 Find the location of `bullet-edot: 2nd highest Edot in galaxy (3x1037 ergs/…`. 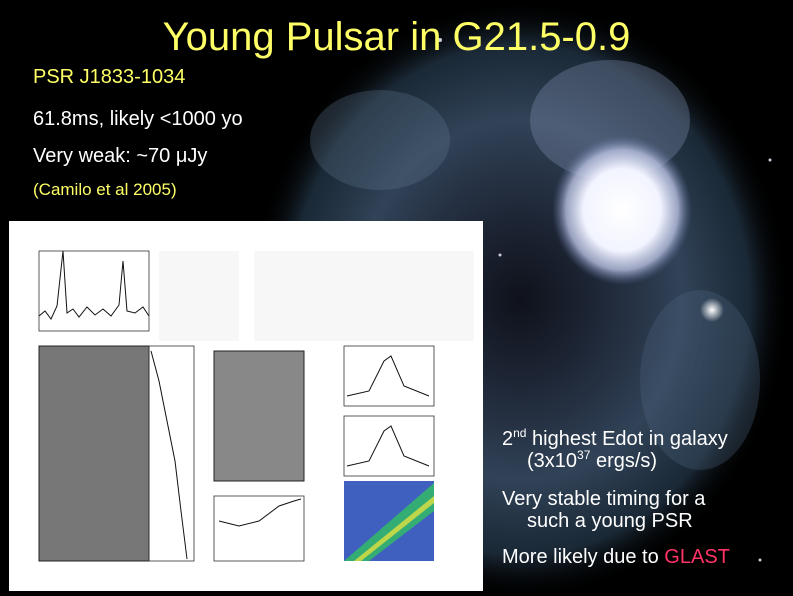

bullet-edot: 2nd highest Edot in galaxy (3x1037 ergs/… is located at coordinates (615, 449).